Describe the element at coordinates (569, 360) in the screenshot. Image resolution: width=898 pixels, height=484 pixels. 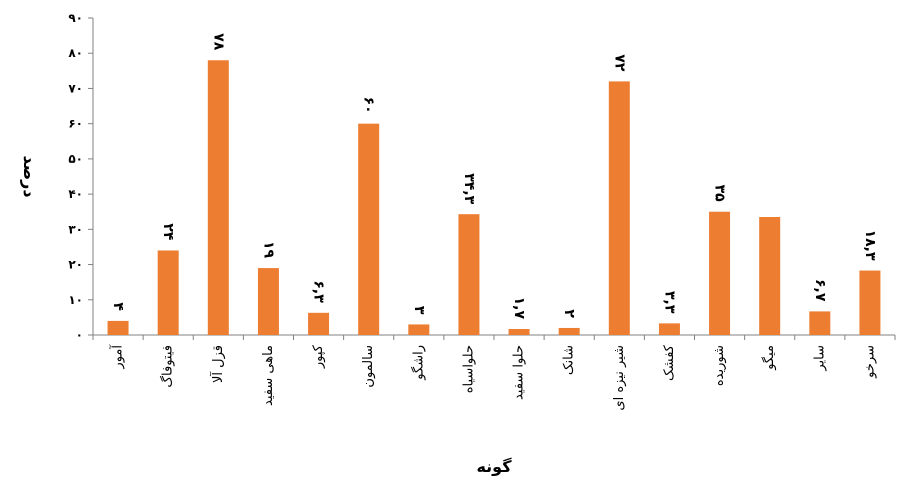
I see `category-label: شانک` at that location.